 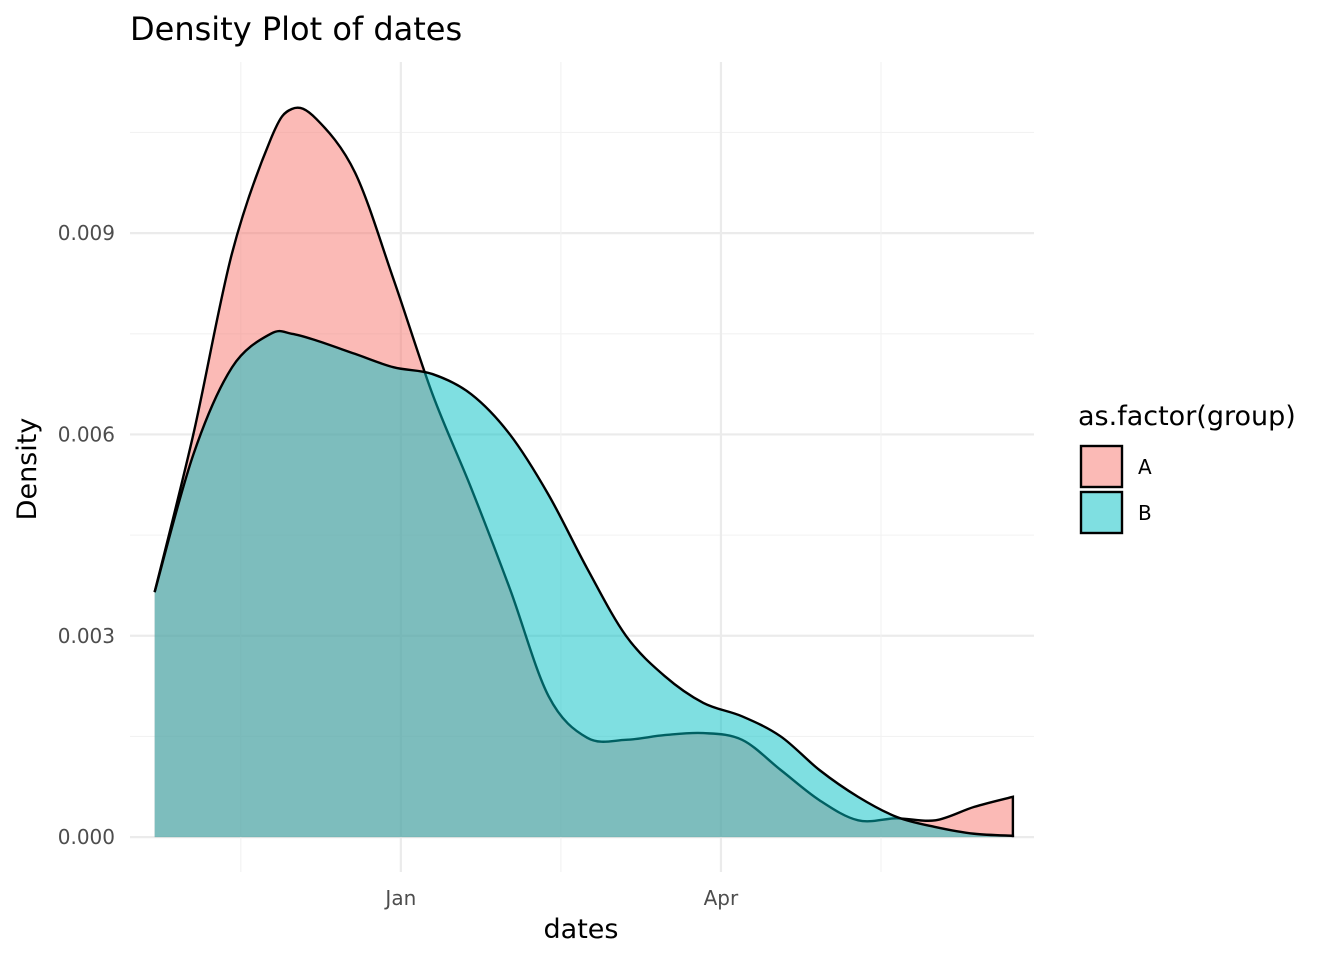 What do you see at coordinates (86, 636) in the screenshot?
I see `y-tick-label: 0.003` at bounding box center [86, 636].